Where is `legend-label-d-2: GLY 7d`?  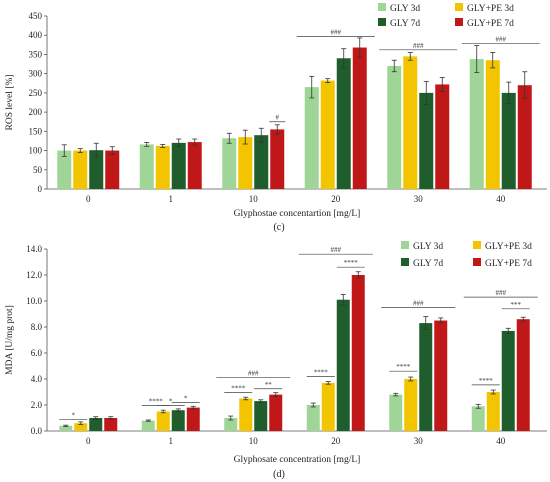
legend-label-d-2: GLY 7d is located at coordinates (428, 264).